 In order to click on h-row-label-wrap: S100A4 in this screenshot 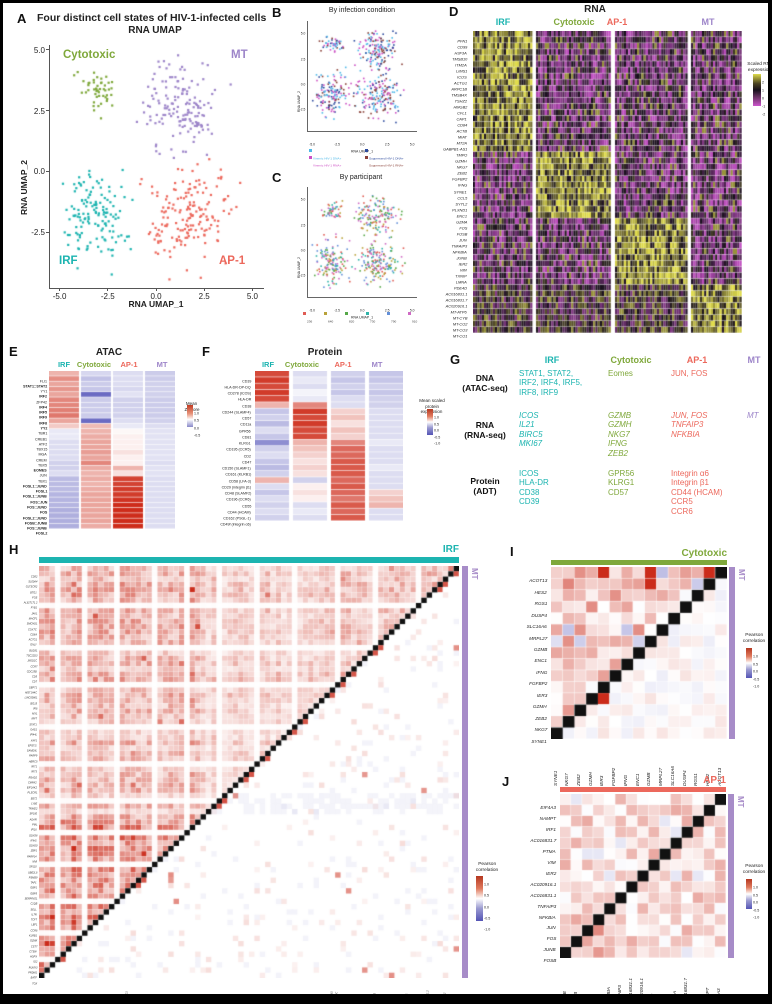, I will do `click(20, 579)`.